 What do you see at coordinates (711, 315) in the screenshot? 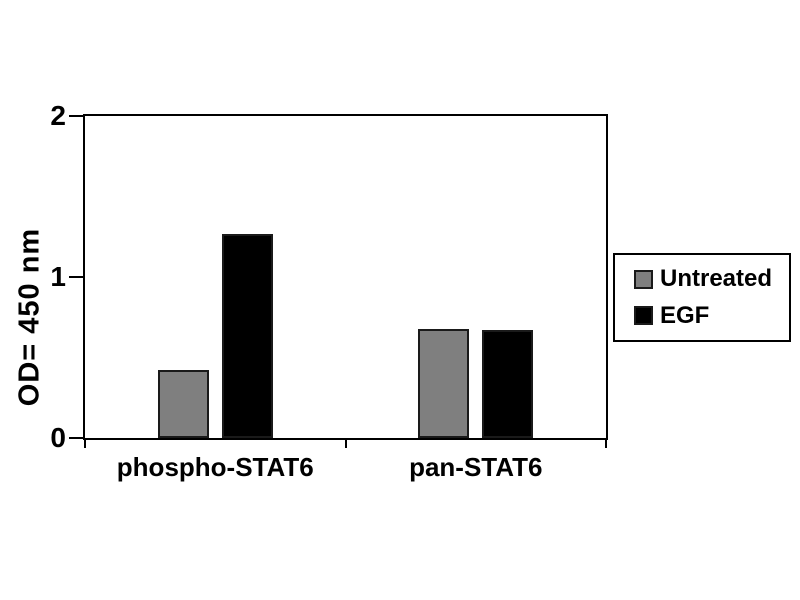
I see `legend-item-egf: EGF` at bounding box center [711, 315].